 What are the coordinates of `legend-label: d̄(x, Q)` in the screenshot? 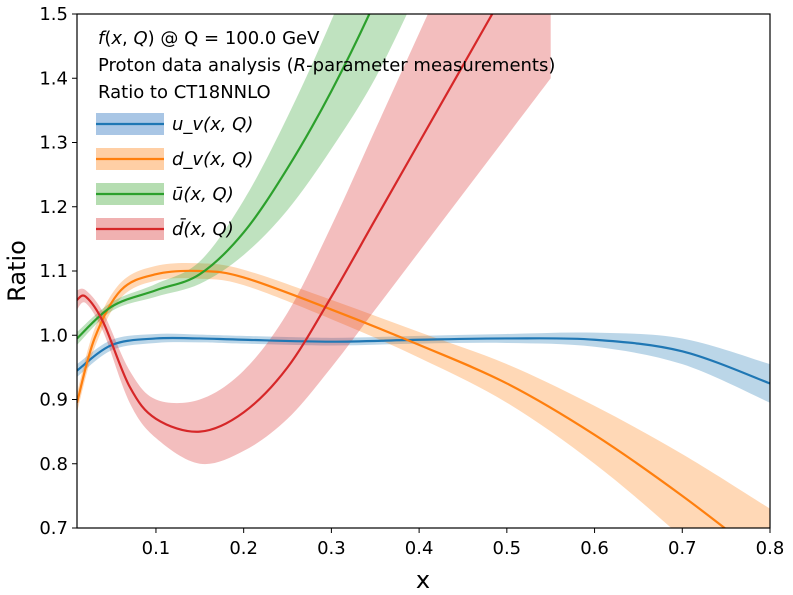 It's located at (203, 229).